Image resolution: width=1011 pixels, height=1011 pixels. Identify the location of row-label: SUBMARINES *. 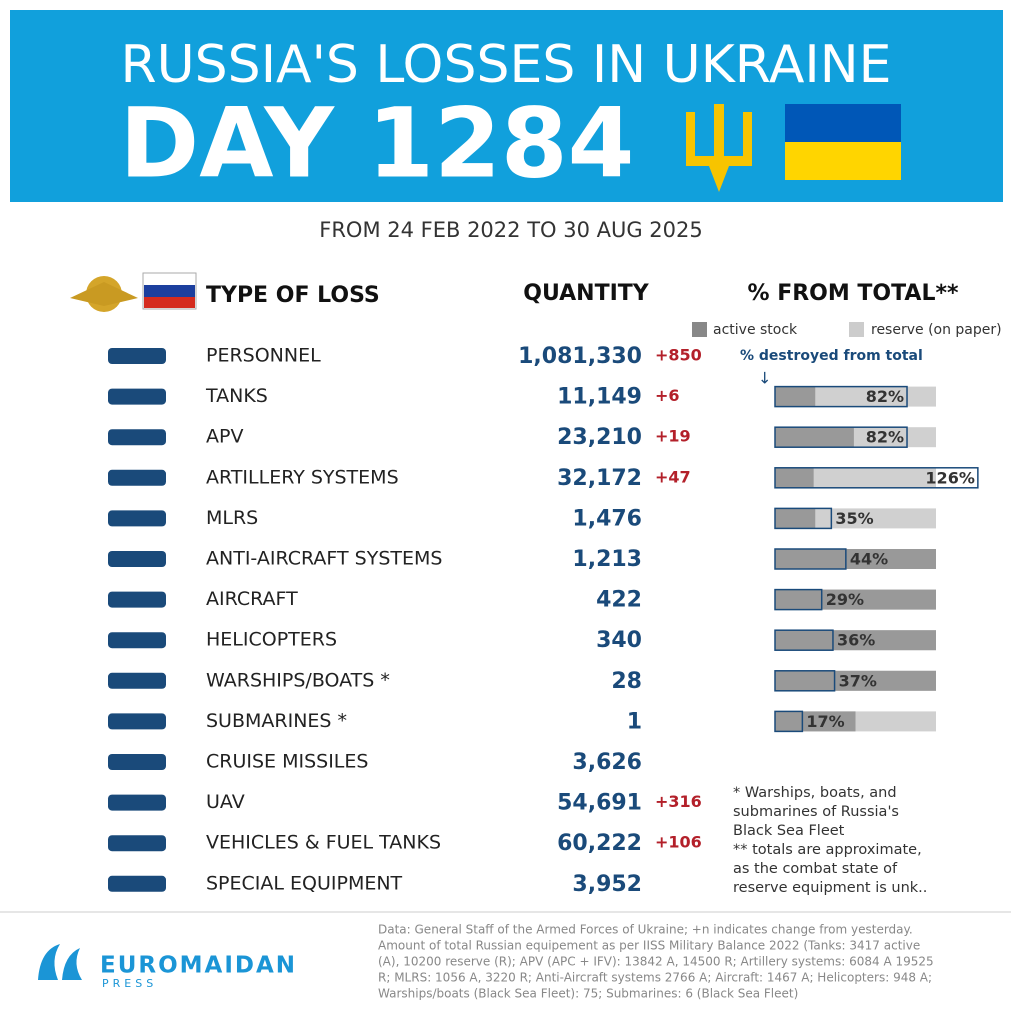
(276, 721).